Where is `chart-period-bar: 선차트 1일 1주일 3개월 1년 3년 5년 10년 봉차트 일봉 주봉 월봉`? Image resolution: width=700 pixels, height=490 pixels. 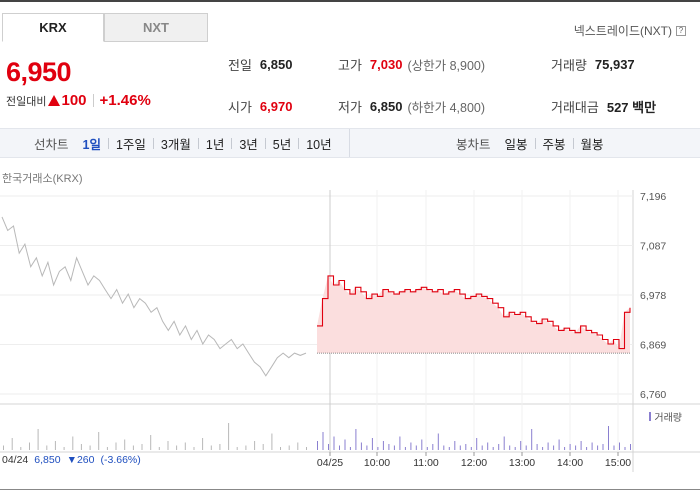
chart-period-bar: 선차트 1일 1주일 3개월 1년 3년 5년 10년 봉차트 일봉 주봉 월봉 is located at coordinates (350, 143).